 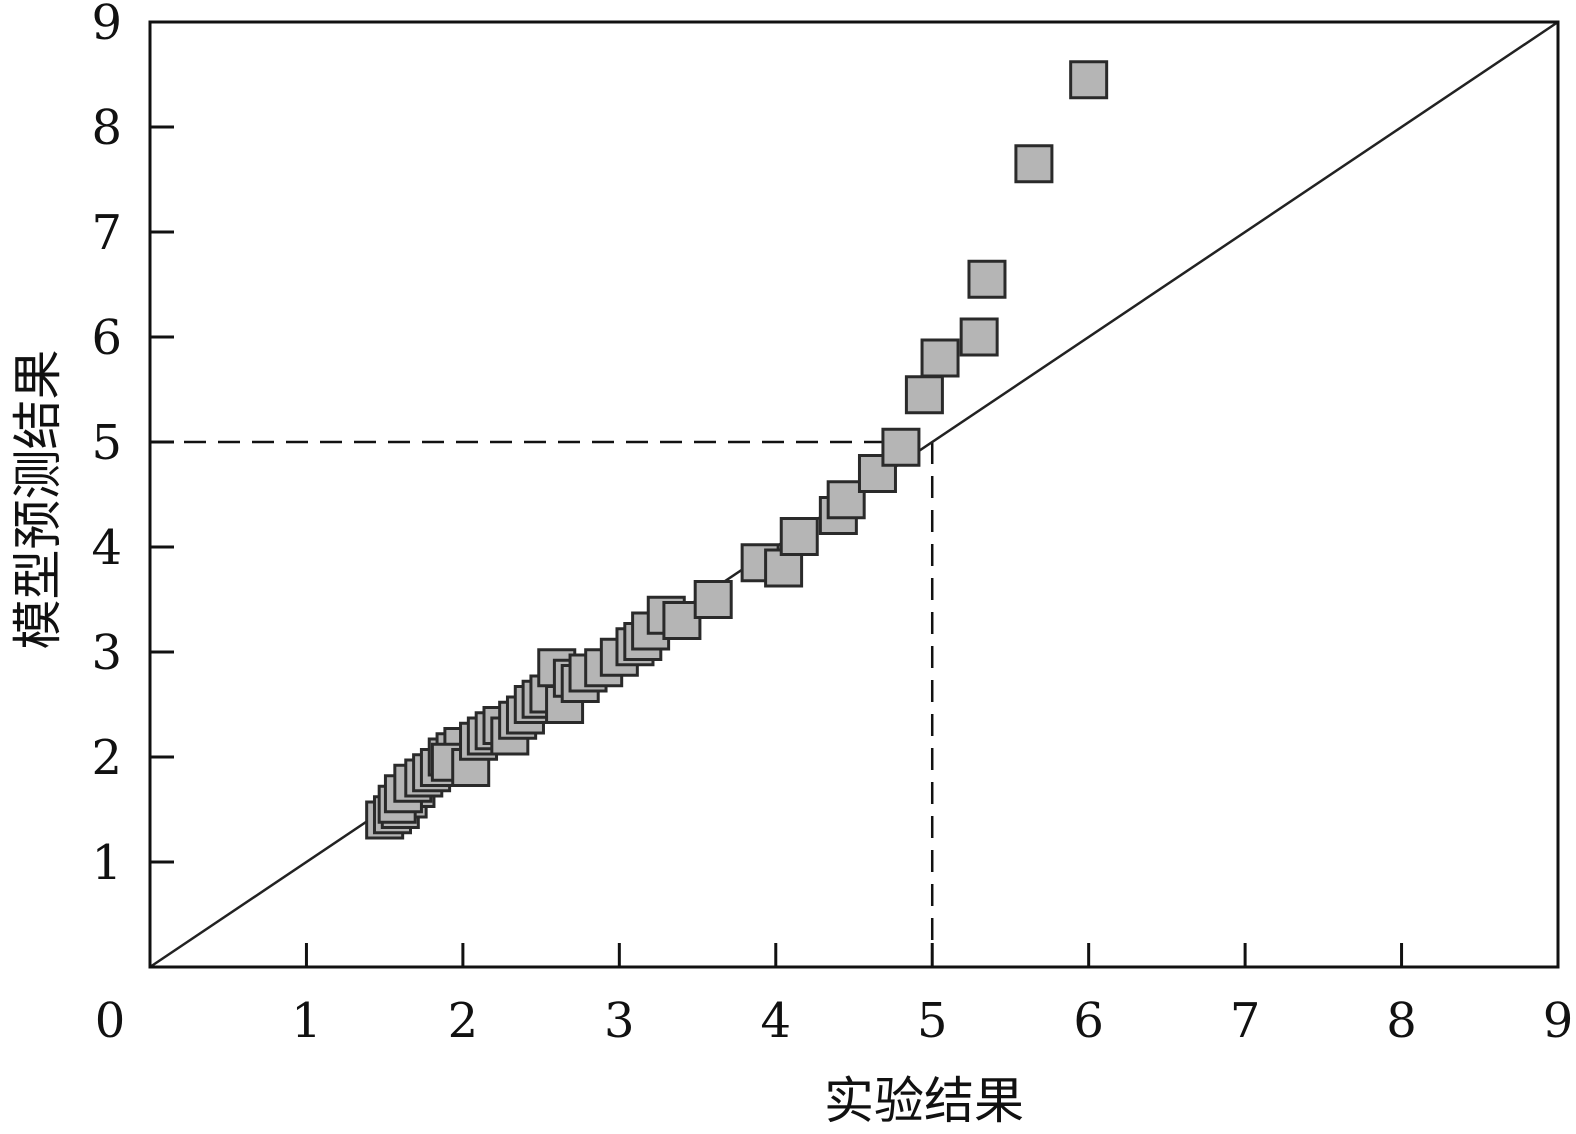 What do you see at coordinates (1558, 1021) in the screenshot?
I see `x-tick-label: 9` at bounding box center [1558, 1021].